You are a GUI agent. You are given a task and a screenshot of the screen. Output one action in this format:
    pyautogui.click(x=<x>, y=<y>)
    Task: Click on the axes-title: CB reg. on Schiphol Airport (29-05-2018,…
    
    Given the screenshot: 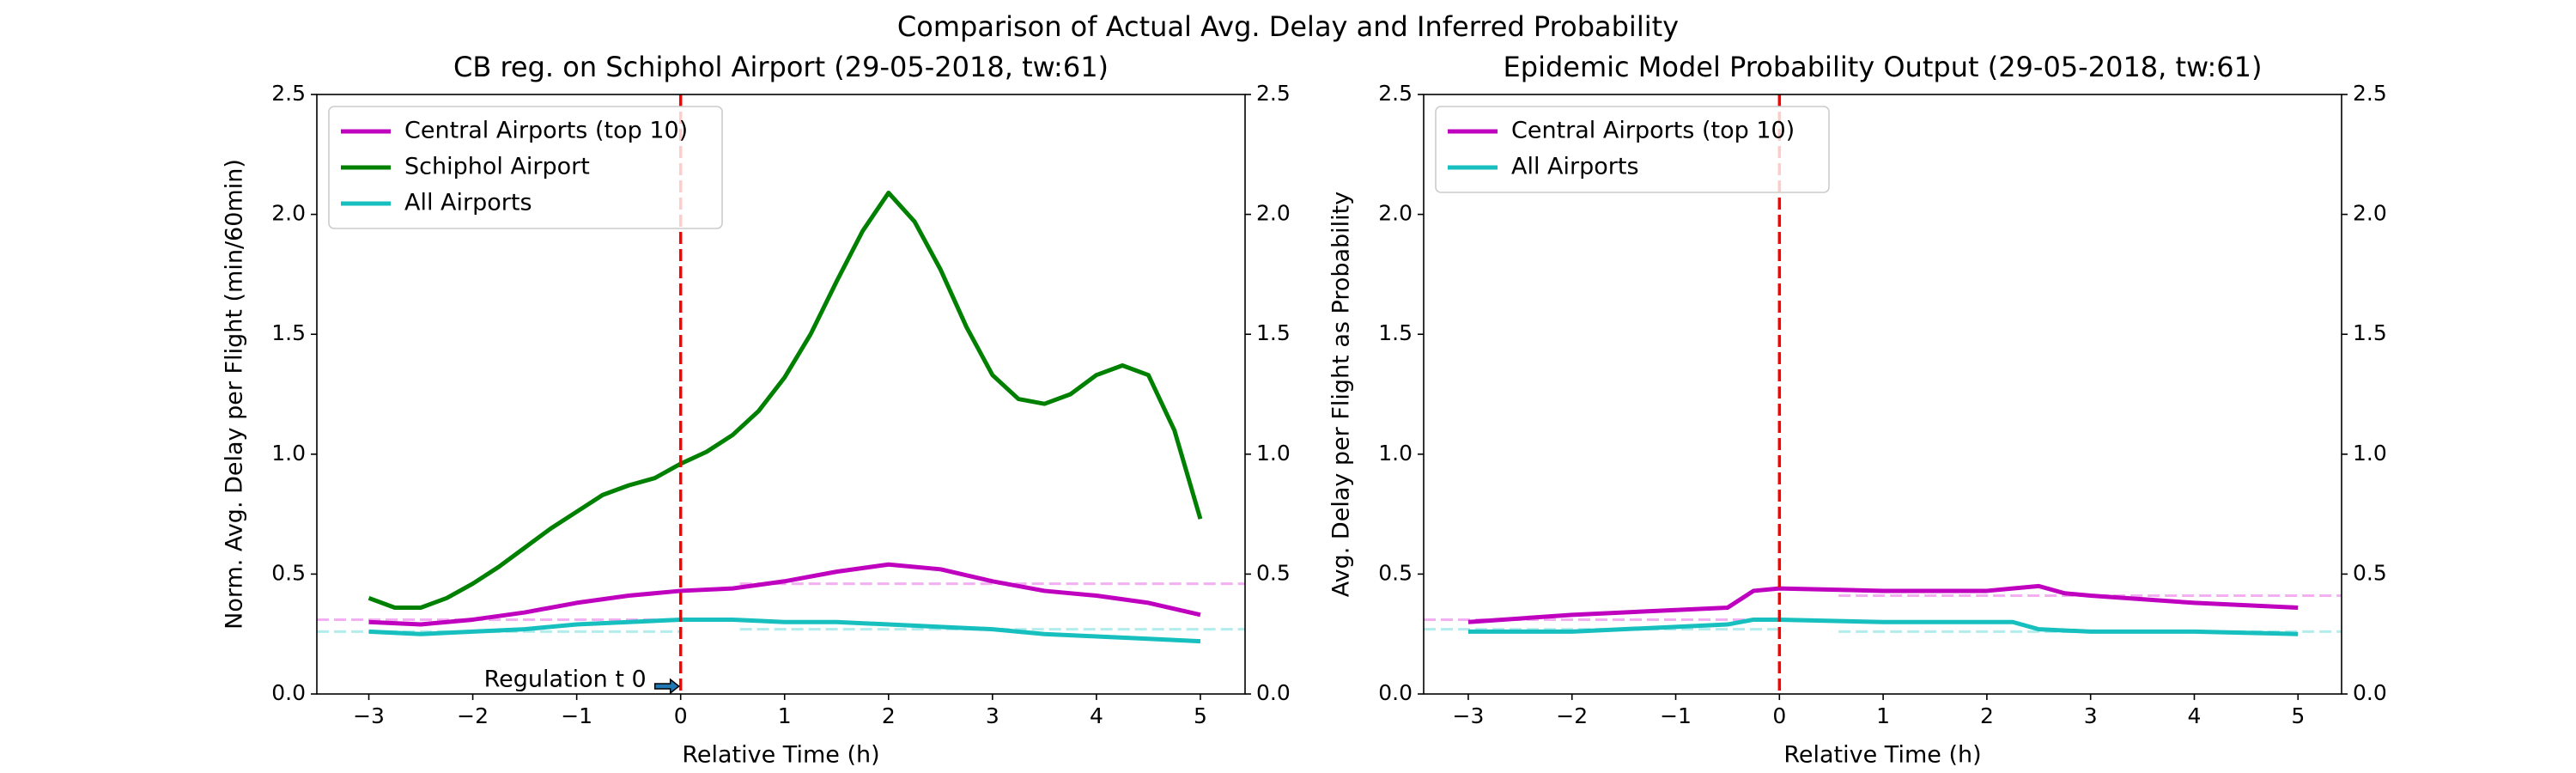 What is the action you would take?
    pyautogui.click(x=781, y=67)
    